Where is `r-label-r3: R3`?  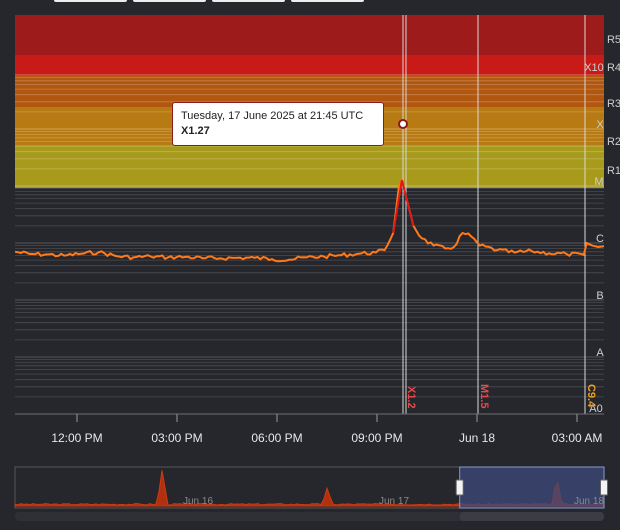 r-label-r3: R3 is located at coordinates (613, 104).